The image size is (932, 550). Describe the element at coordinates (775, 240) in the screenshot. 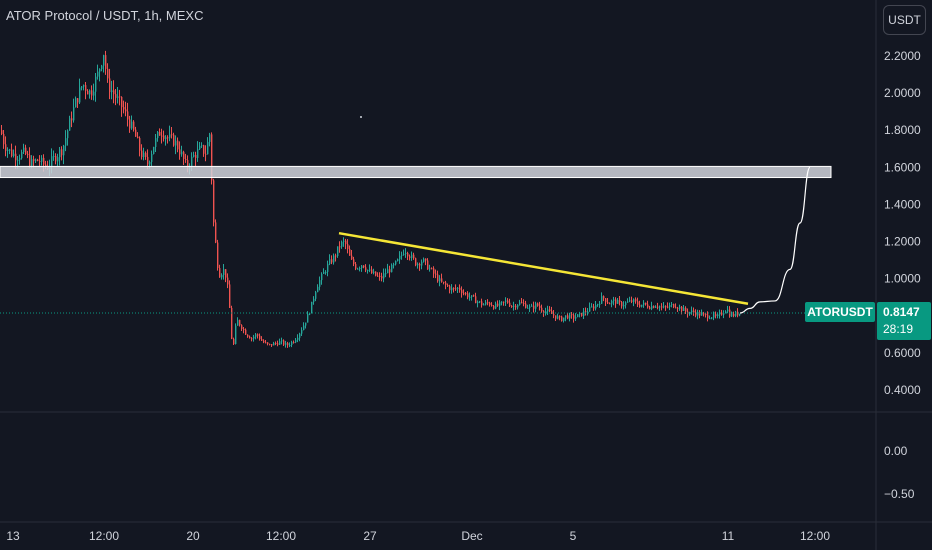

I see `projection-curve` at that location.